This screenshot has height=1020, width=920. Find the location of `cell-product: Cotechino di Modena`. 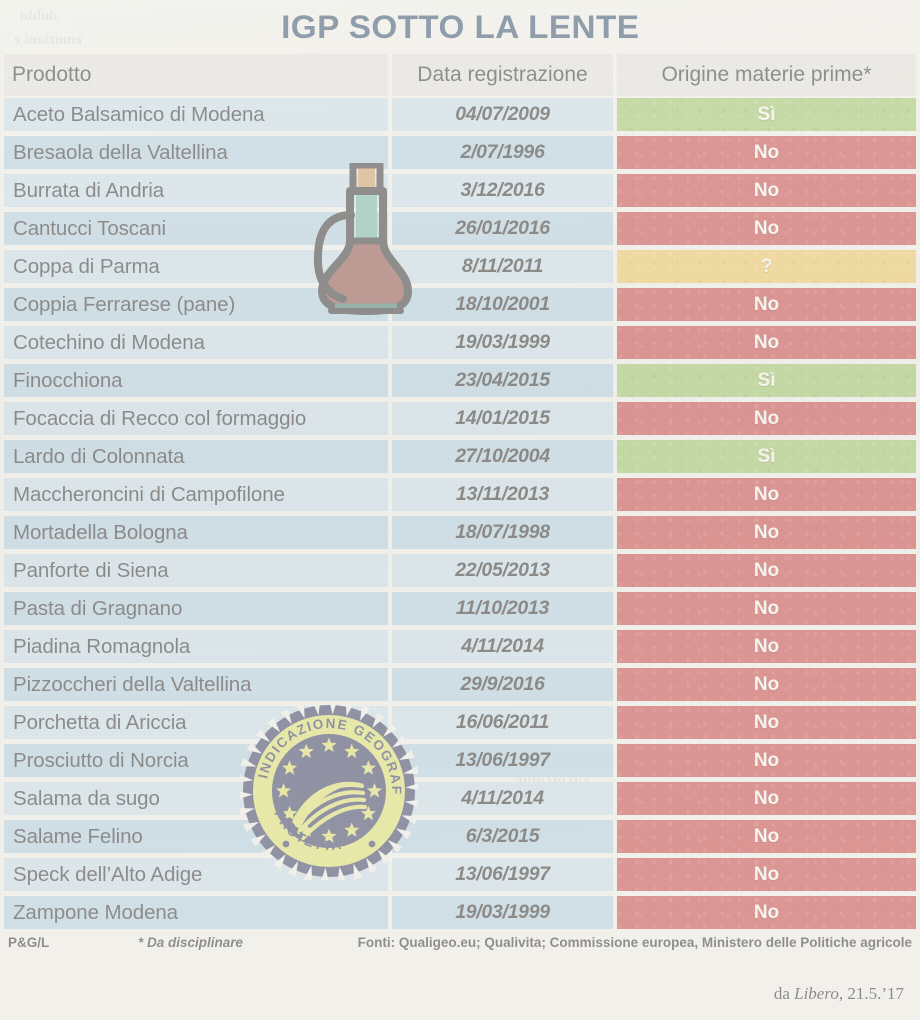

cell-product: Cotechino di Modena is located at coordinates (196, 342).